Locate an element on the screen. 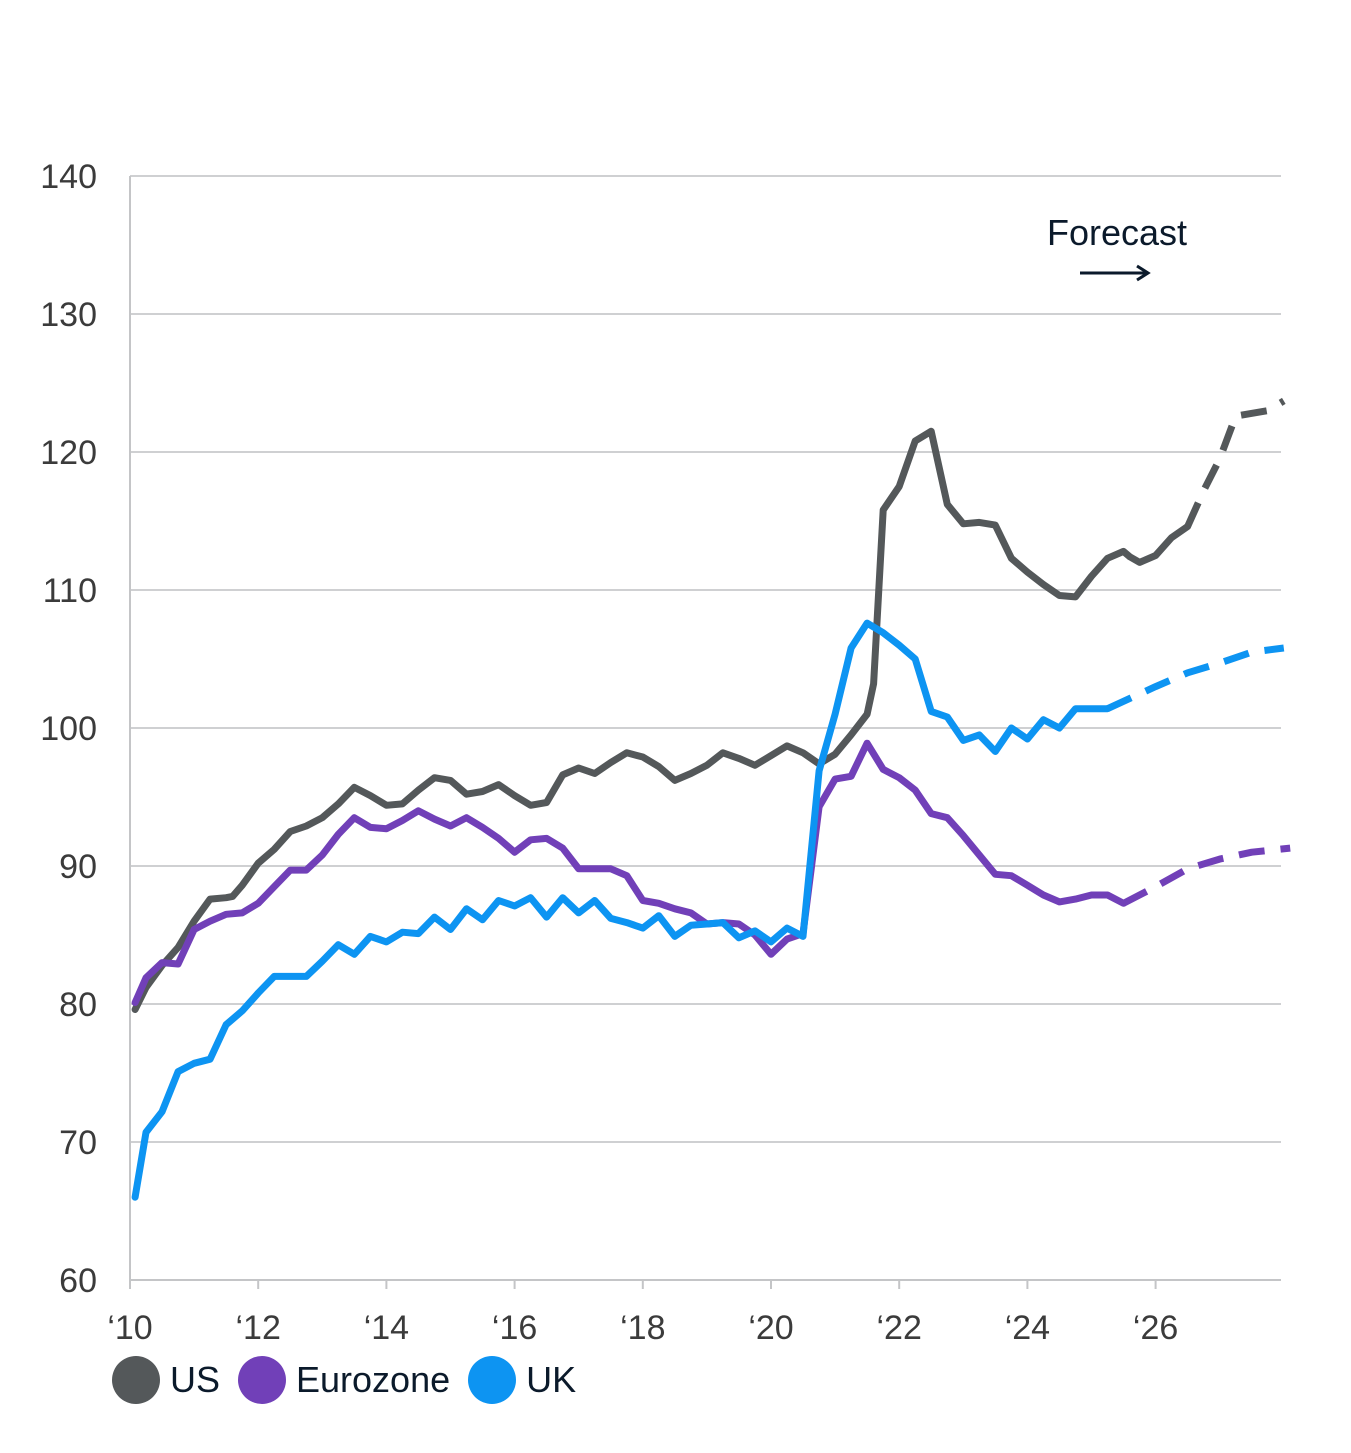 This screenshot has height=1453, width=1351. legend-item-us: US is located at coordinates (166, 1380).